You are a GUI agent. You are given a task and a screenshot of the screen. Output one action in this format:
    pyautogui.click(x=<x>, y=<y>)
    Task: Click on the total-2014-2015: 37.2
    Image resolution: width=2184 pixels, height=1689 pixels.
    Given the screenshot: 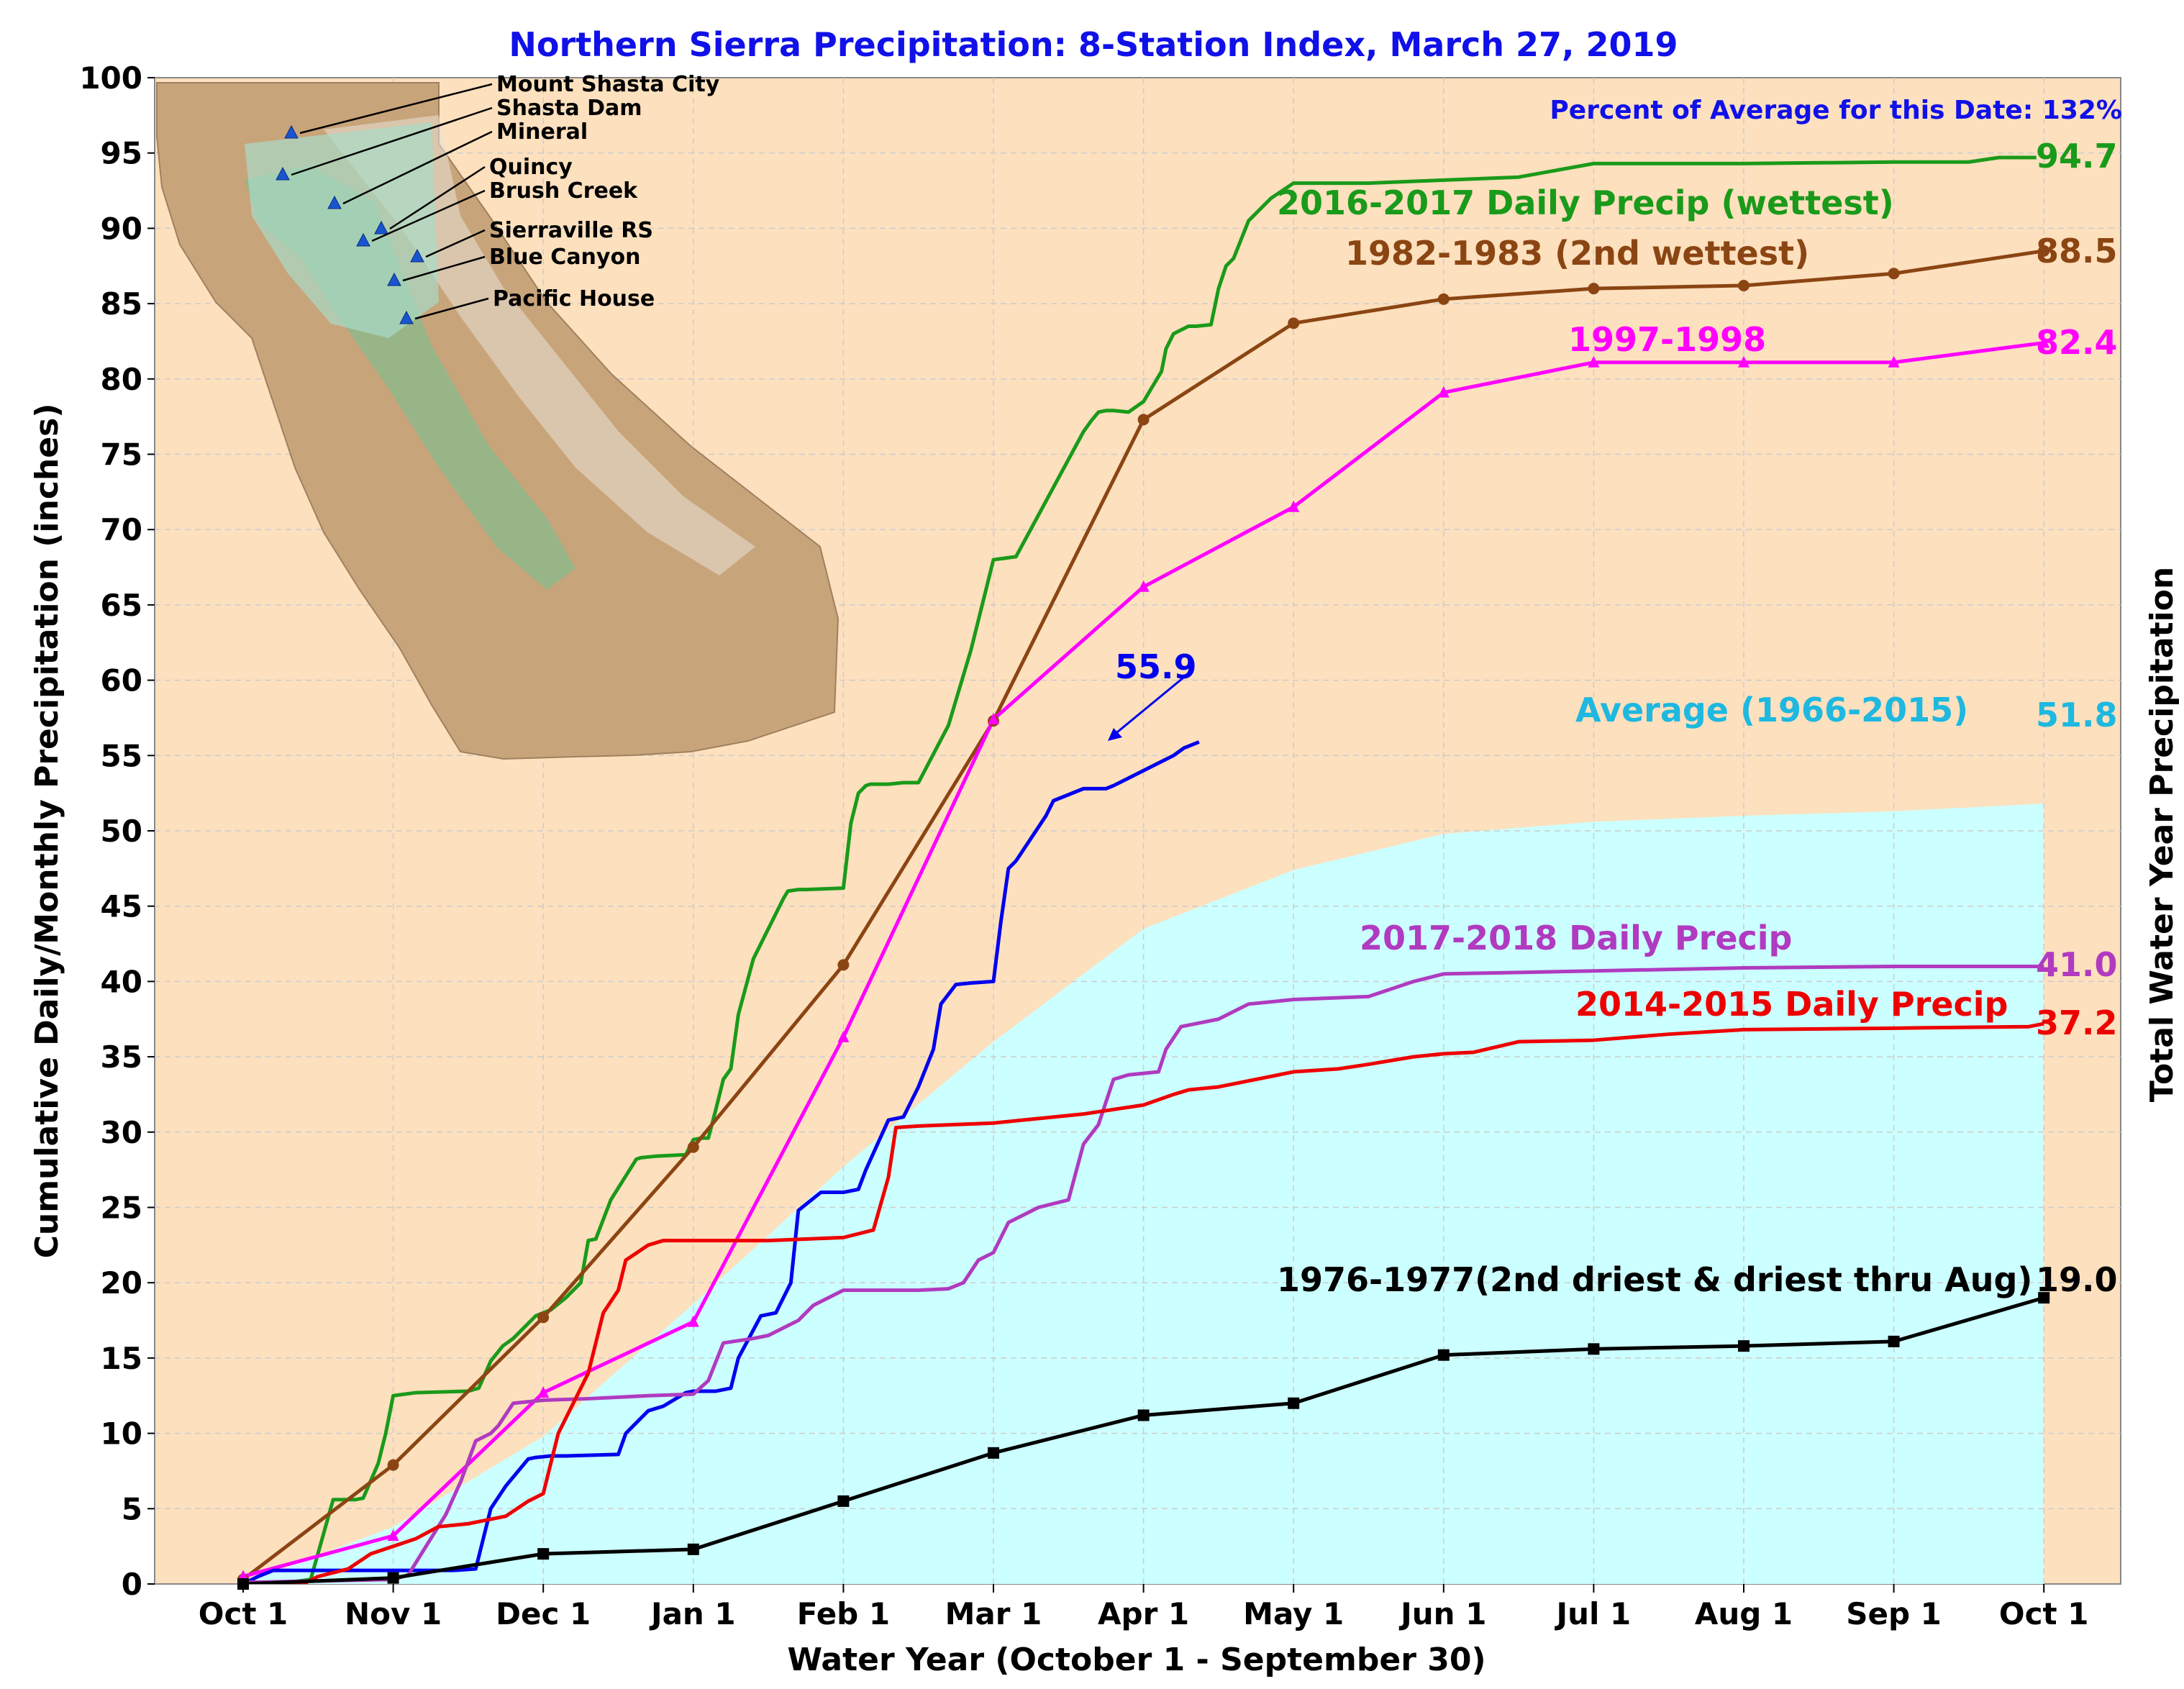 What is the action you would take?
    pyautogui.click(x=2077, y=1022)
    